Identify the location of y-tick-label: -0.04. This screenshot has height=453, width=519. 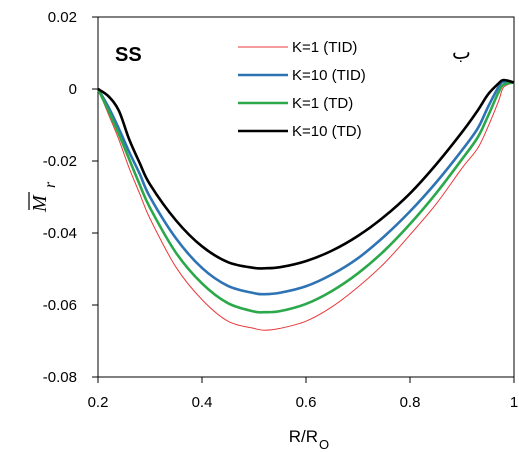
(60, 233).